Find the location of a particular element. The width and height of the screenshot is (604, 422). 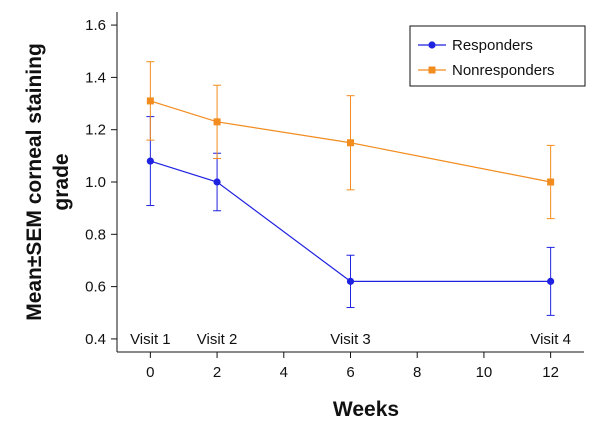

y-axis-title-line-2: grade is located at coordinates (61, 181).